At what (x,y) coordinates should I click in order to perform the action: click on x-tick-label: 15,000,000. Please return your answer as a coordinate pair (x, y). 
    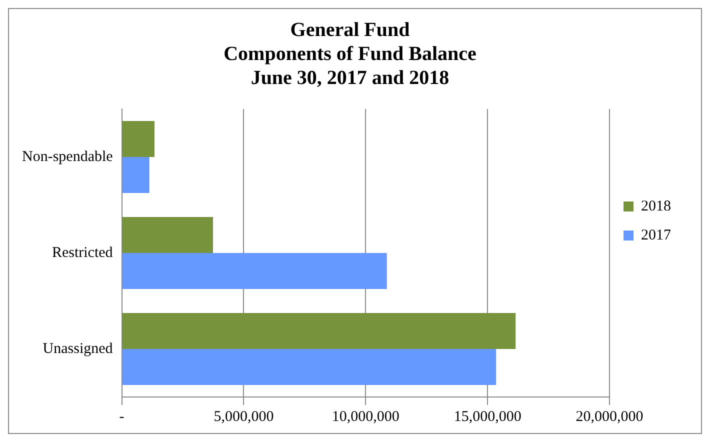
    Looking at the image, I should click on (488, 416).